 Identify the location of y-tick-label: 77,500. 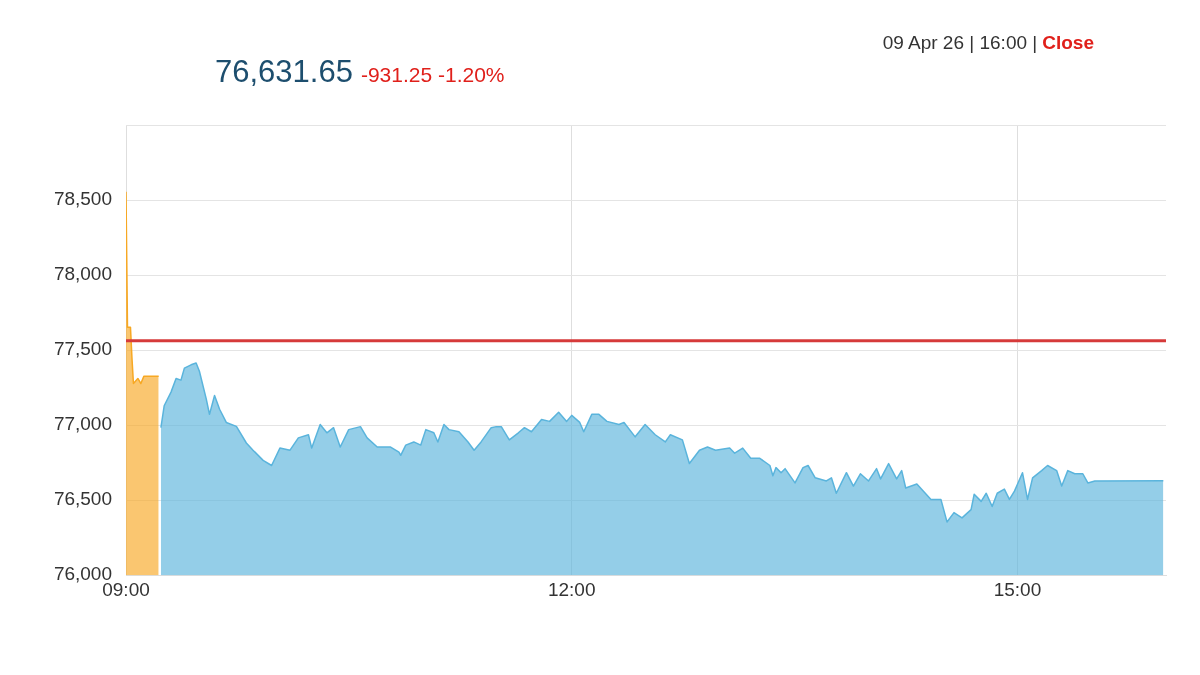
(82, 349).